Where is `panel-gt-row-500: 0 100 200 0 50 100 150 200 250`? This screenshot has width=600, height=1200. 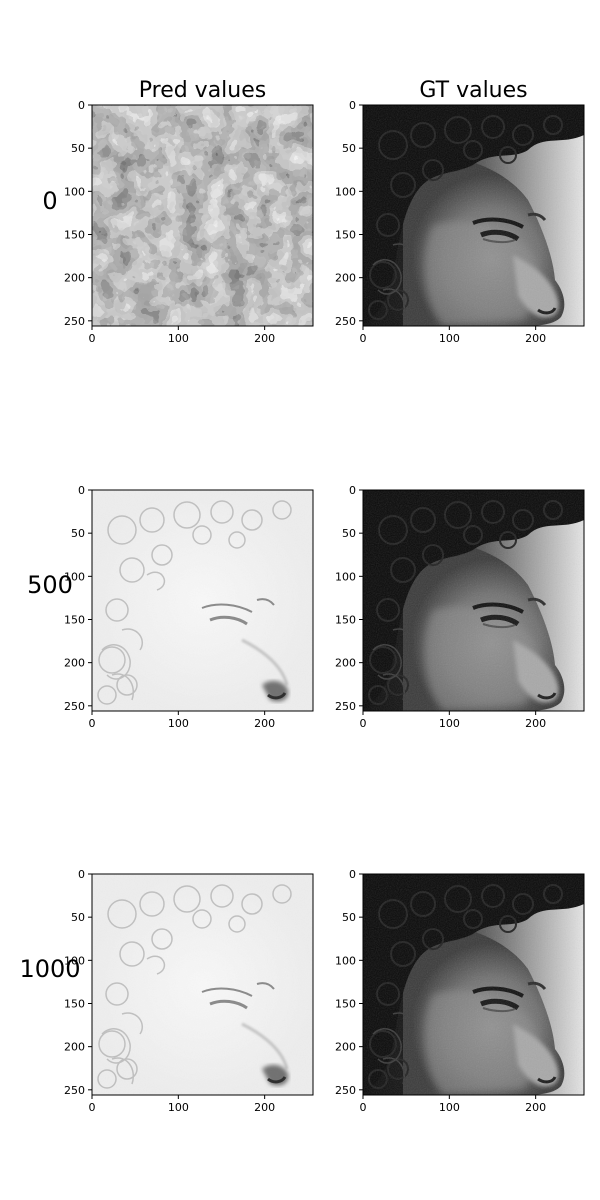 panel-gt-row-500: 0 100 200 0 50 100 150 200 250 is located at coordinates (460, 607).